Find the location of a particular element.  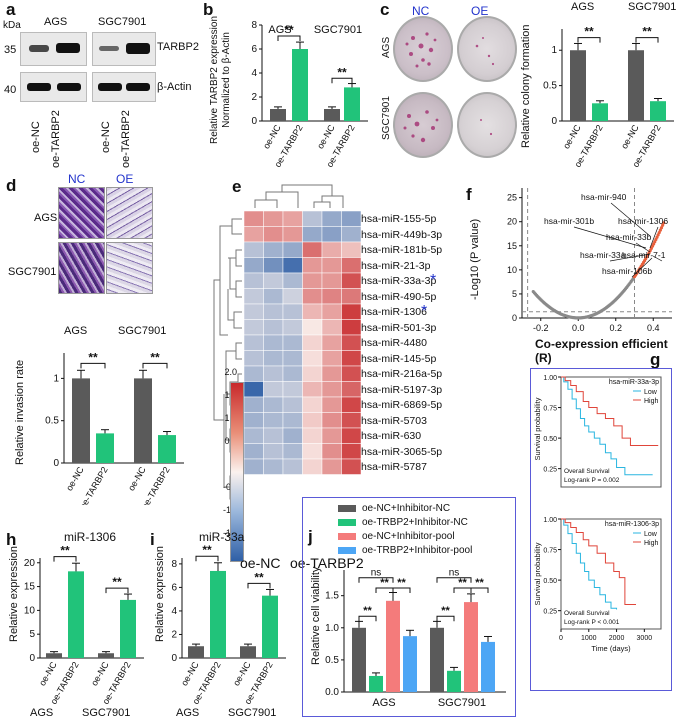

y-tick-label: 0.75 is located at coordinates (550, 409).